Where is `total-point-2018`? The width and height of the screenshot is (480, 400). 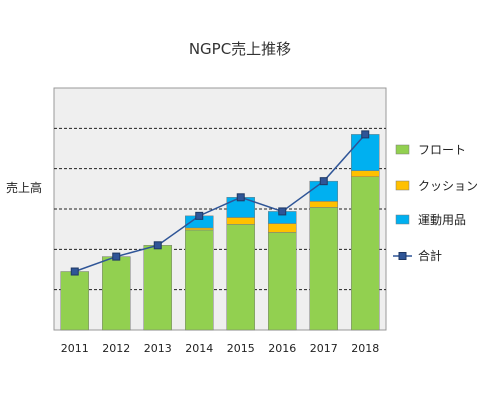 total-point-2018 is located at coordinates (365, 134).